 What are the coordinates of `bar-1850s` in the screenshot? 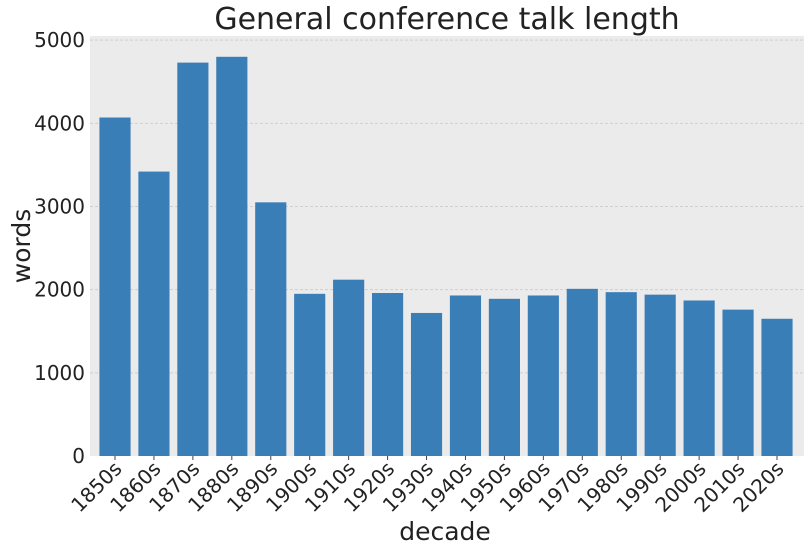 It's located at (115, 287).